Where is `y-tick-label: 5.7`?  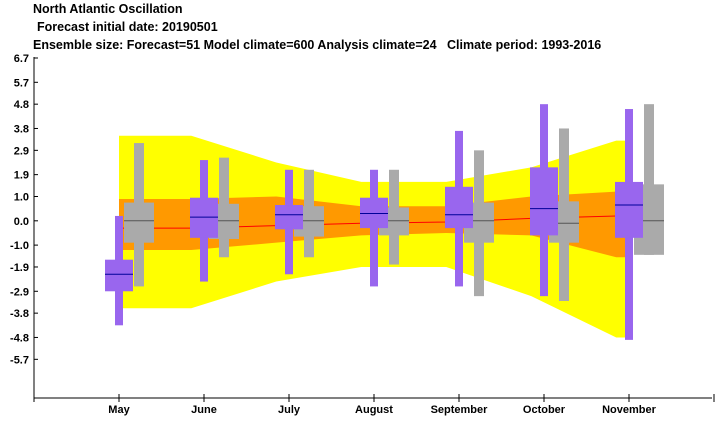
y-tick-label: 5.7 is located at coordinates (21, 83).